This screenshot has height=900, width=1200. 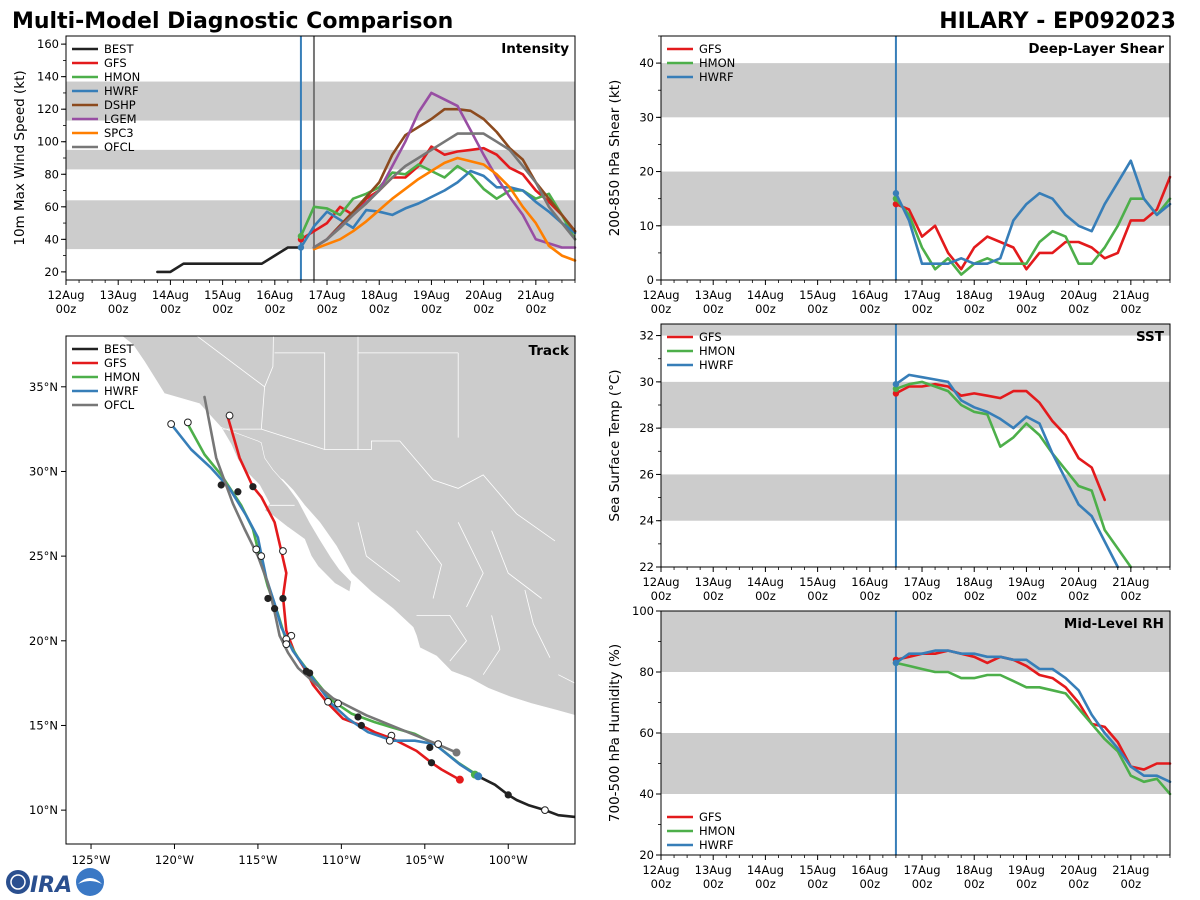 I want to click on track-ytick-label: 35°N, so click(x=43, y=387).